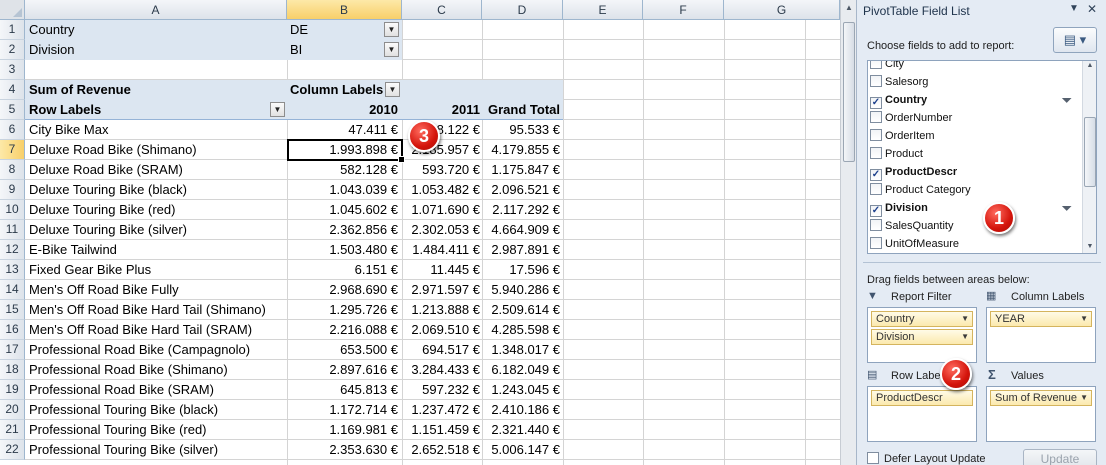 Image resolution: width=1106 pixels, height=465 pixels. Describe the element at coordinates (363, 289) in the screenshot. I see `value-2010-cell: 2.968.690 €` at that location.